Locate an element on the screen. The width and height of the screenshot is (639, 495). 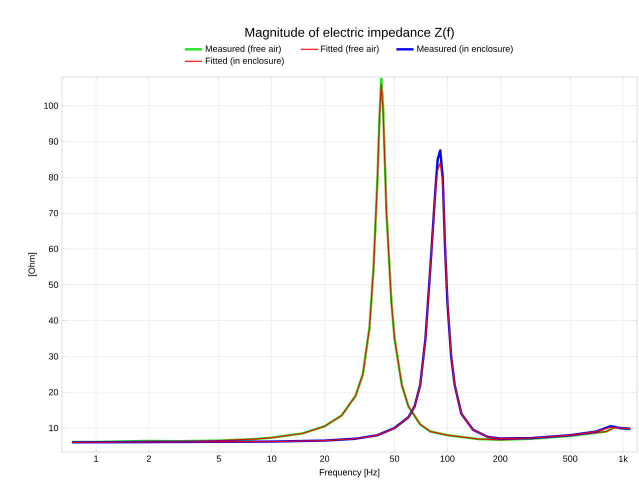
x-tick-label: 1k is located at coordinates (623, 459).